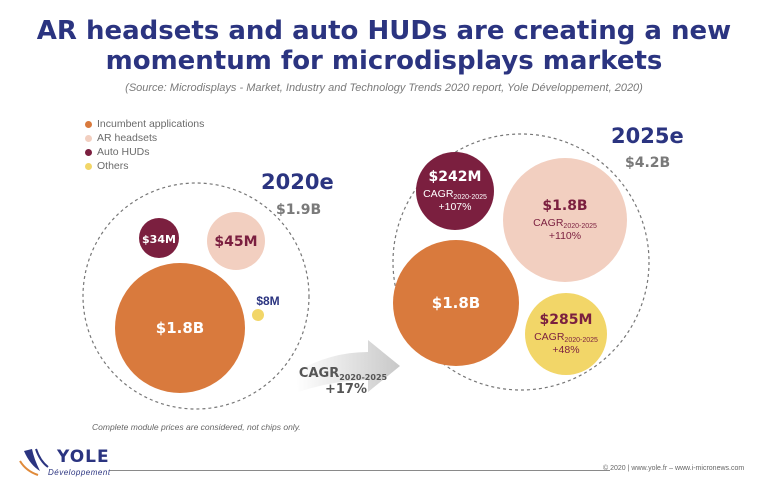 The width and height of the screenshot is (768, 496). Describe the element at coordinates (360, 470) in the screenshot. I see `footer-divider` at that location.